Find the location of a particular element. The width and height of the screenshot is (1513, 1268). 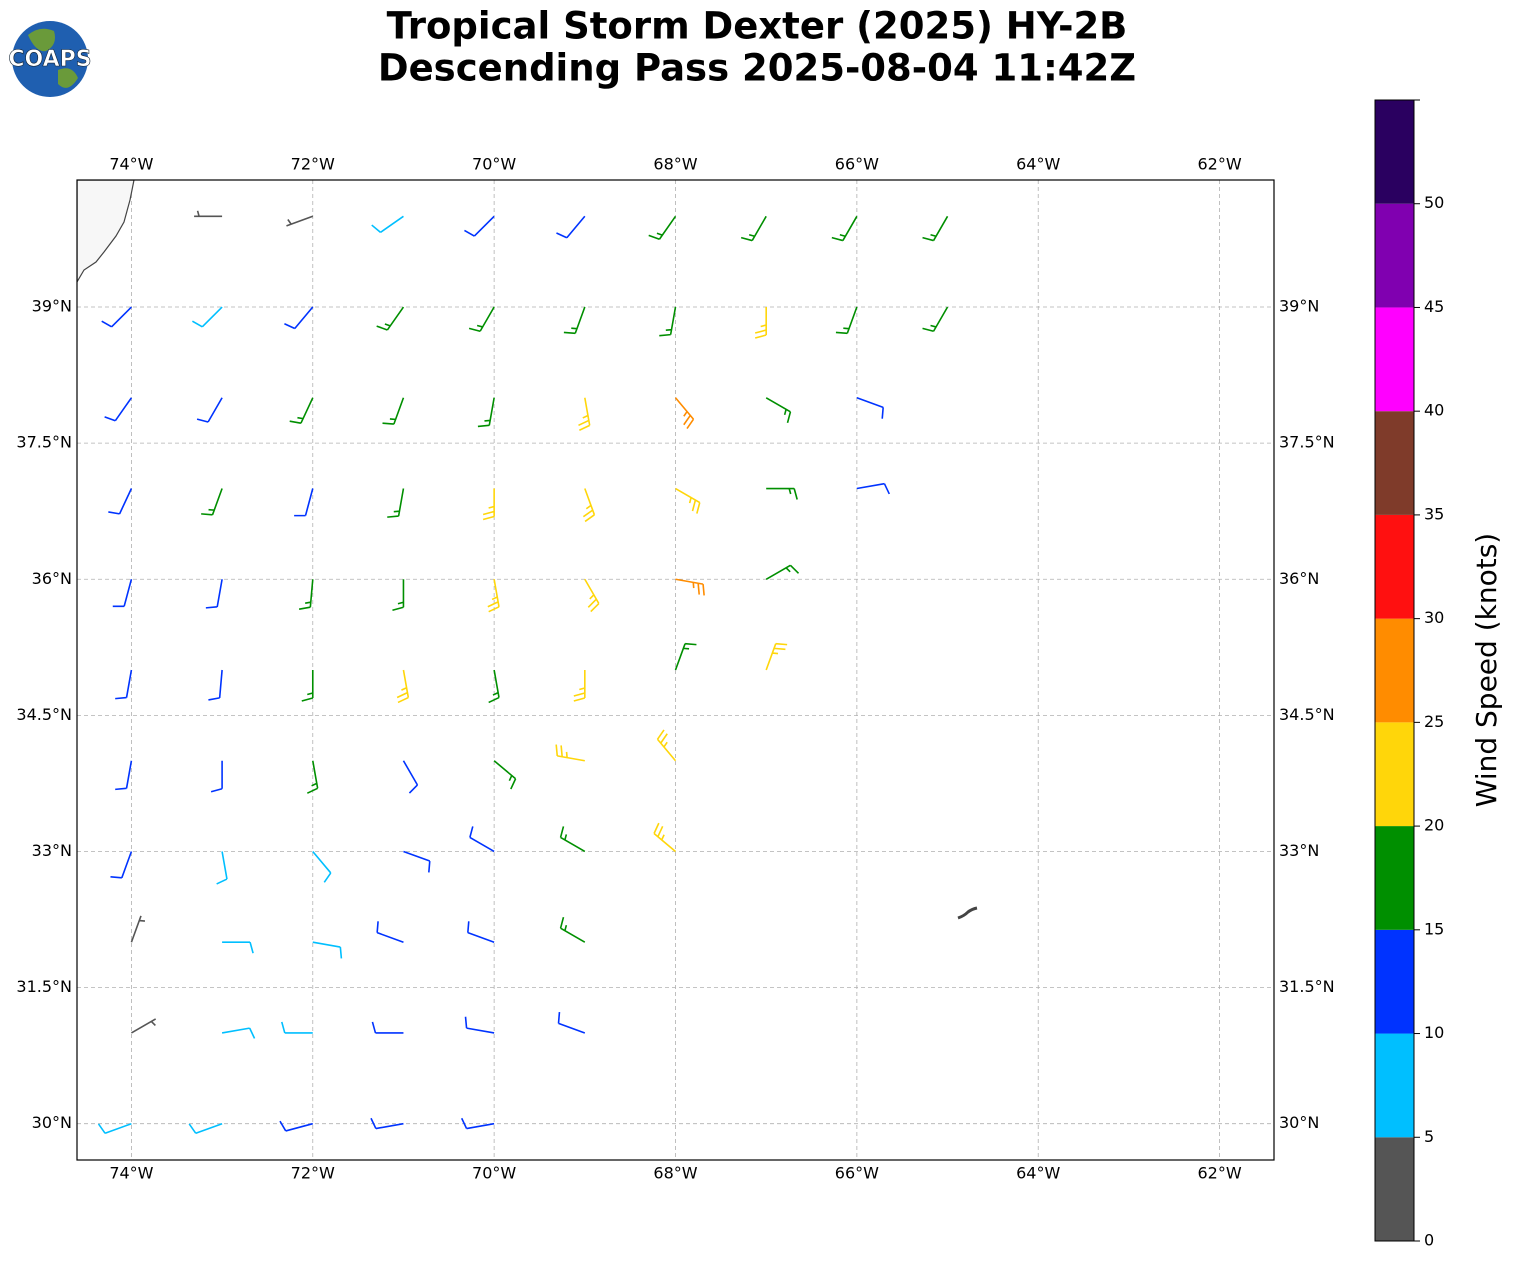

title-line: Tropical Storm Dexter (2025) HY-2B is located at coordinates (757, 26).